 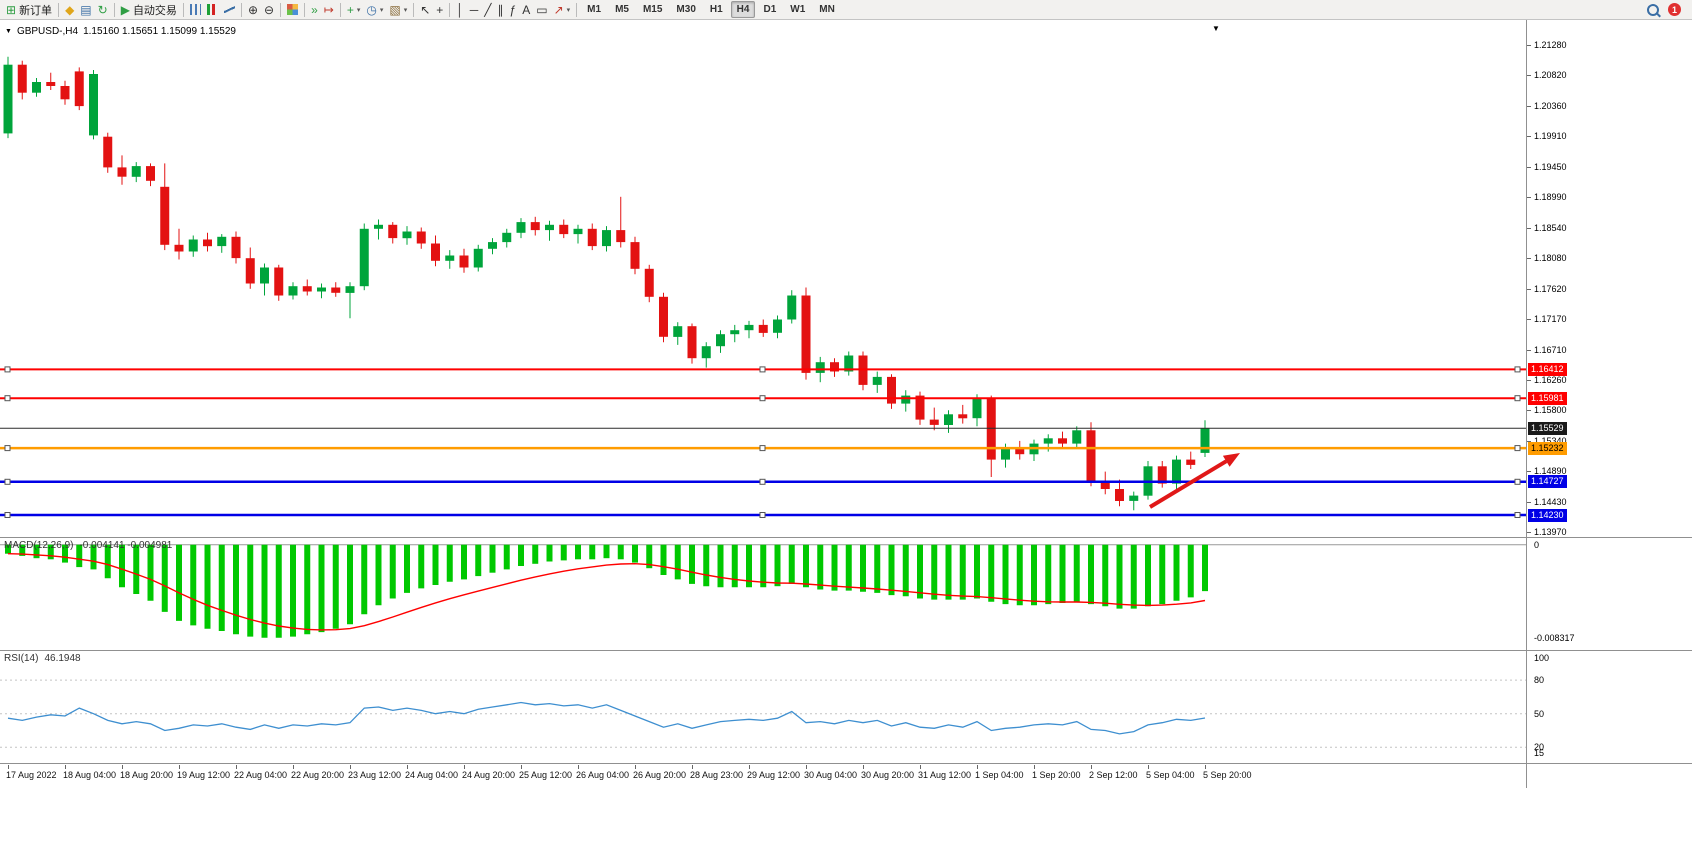 What do you see at coordinates (460, 10) in the screenshot?
I see `vertical-line-button: │` at bounding box center [460, 10].